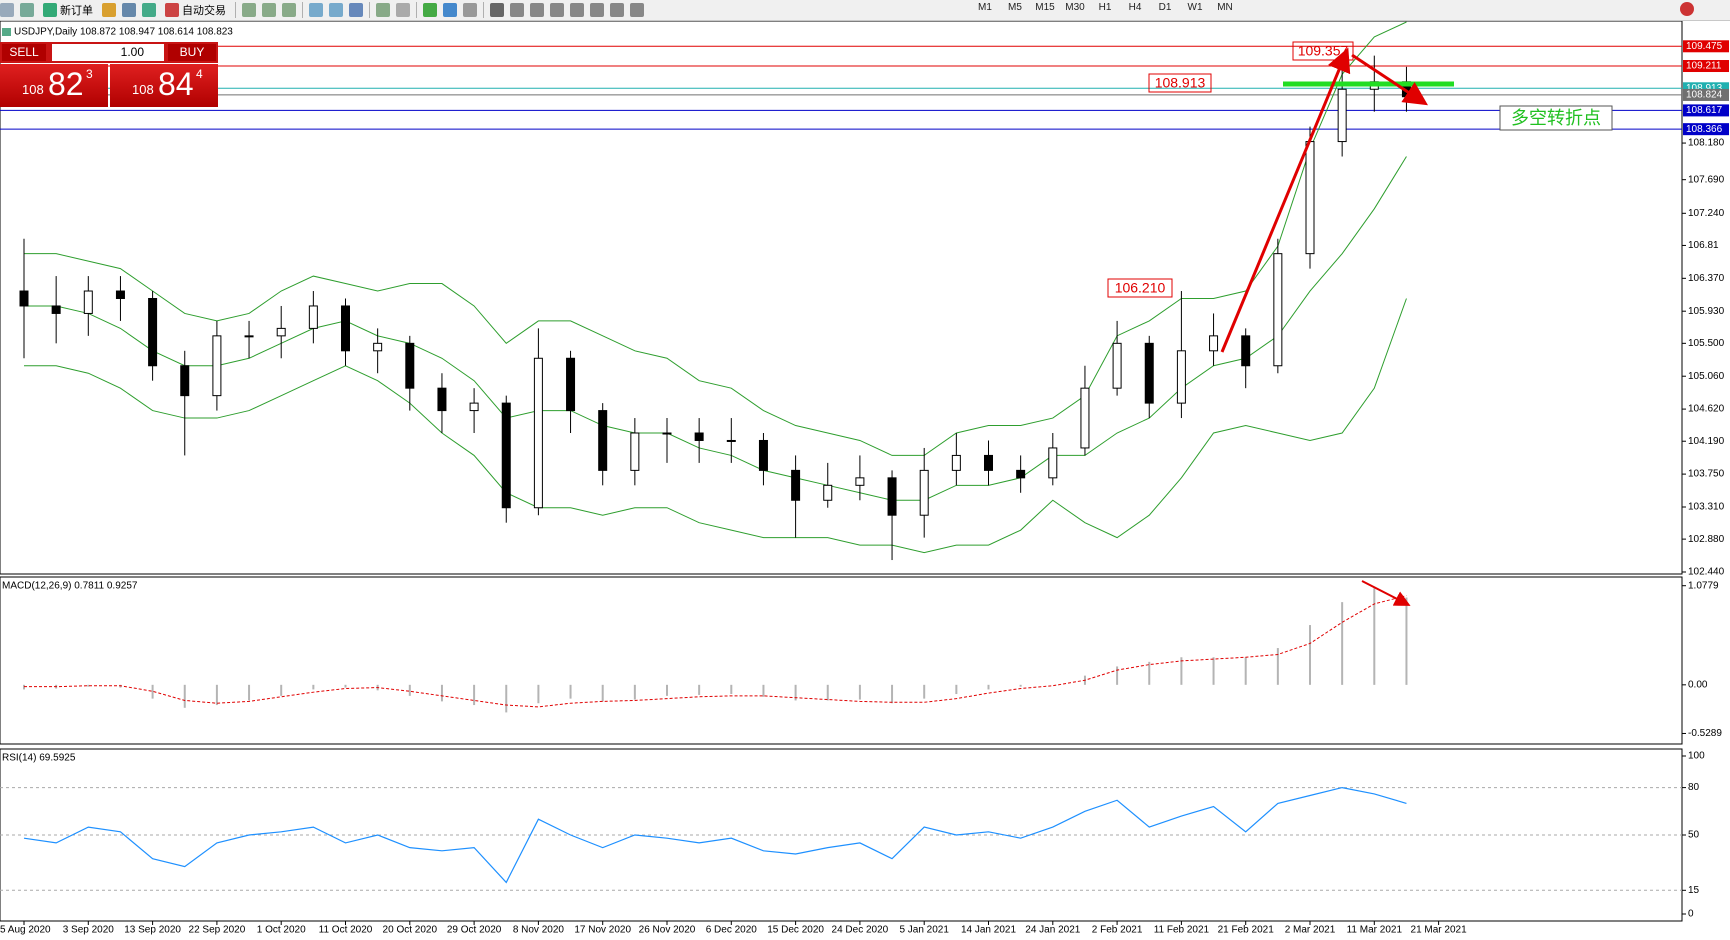 Image resolution: width=1730 pixels, height=940 pixels. I want to click on lot-input: 1.00, so click(108, 52).